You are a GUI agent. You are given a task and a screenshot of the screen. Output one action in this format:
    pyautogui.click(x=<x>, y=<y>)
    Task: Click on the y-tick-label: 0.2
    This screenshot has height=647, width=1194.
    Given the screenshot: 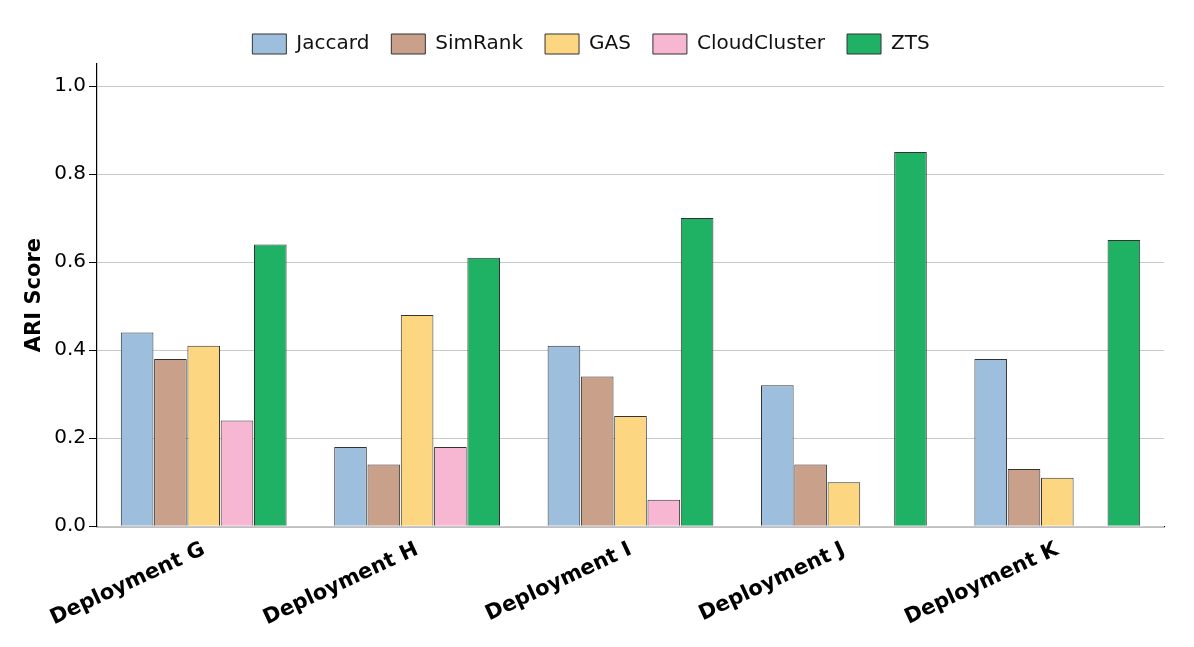 What is the action you would take?
    pyautogui.click(x=70, y=436)
    